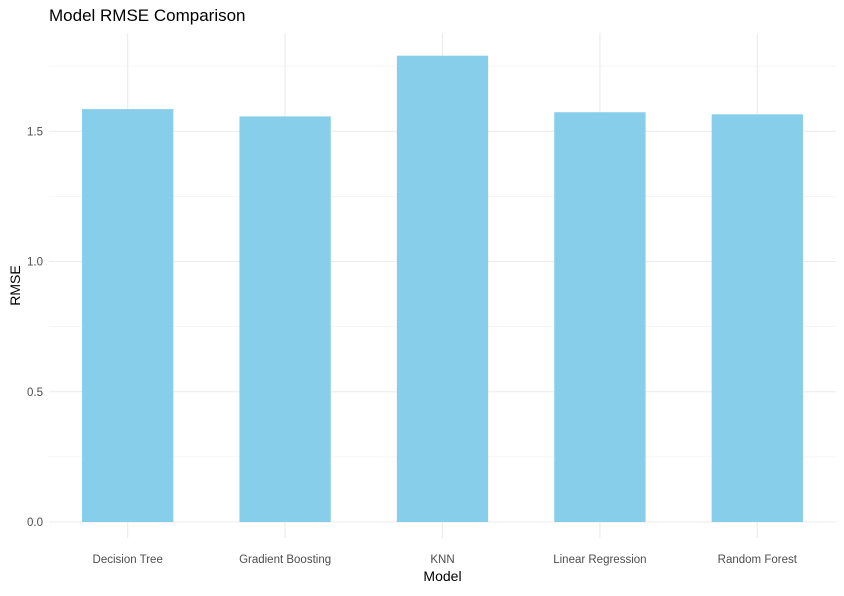 This screenshot has width=844, height=596. What do you see at coordinates (442, 576) in the screenshot?
I see `x-axis-title: Model` at bounding box center [442, 576].